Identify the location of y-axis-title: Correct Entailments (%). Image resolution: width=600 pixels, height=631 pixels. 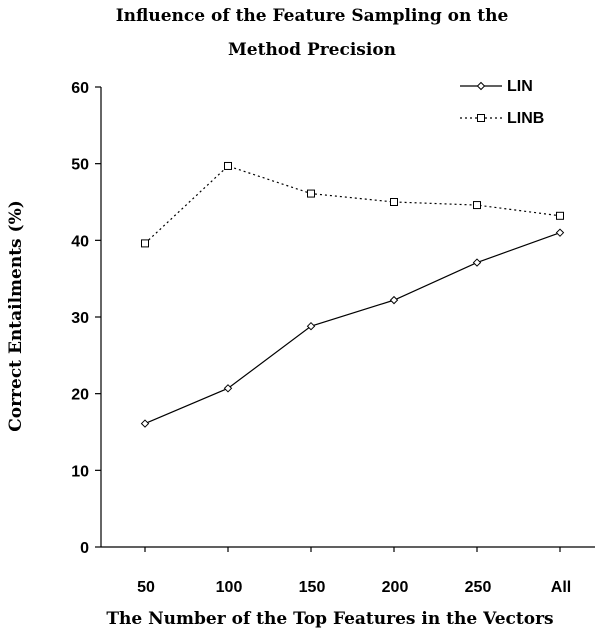
(16, 316).